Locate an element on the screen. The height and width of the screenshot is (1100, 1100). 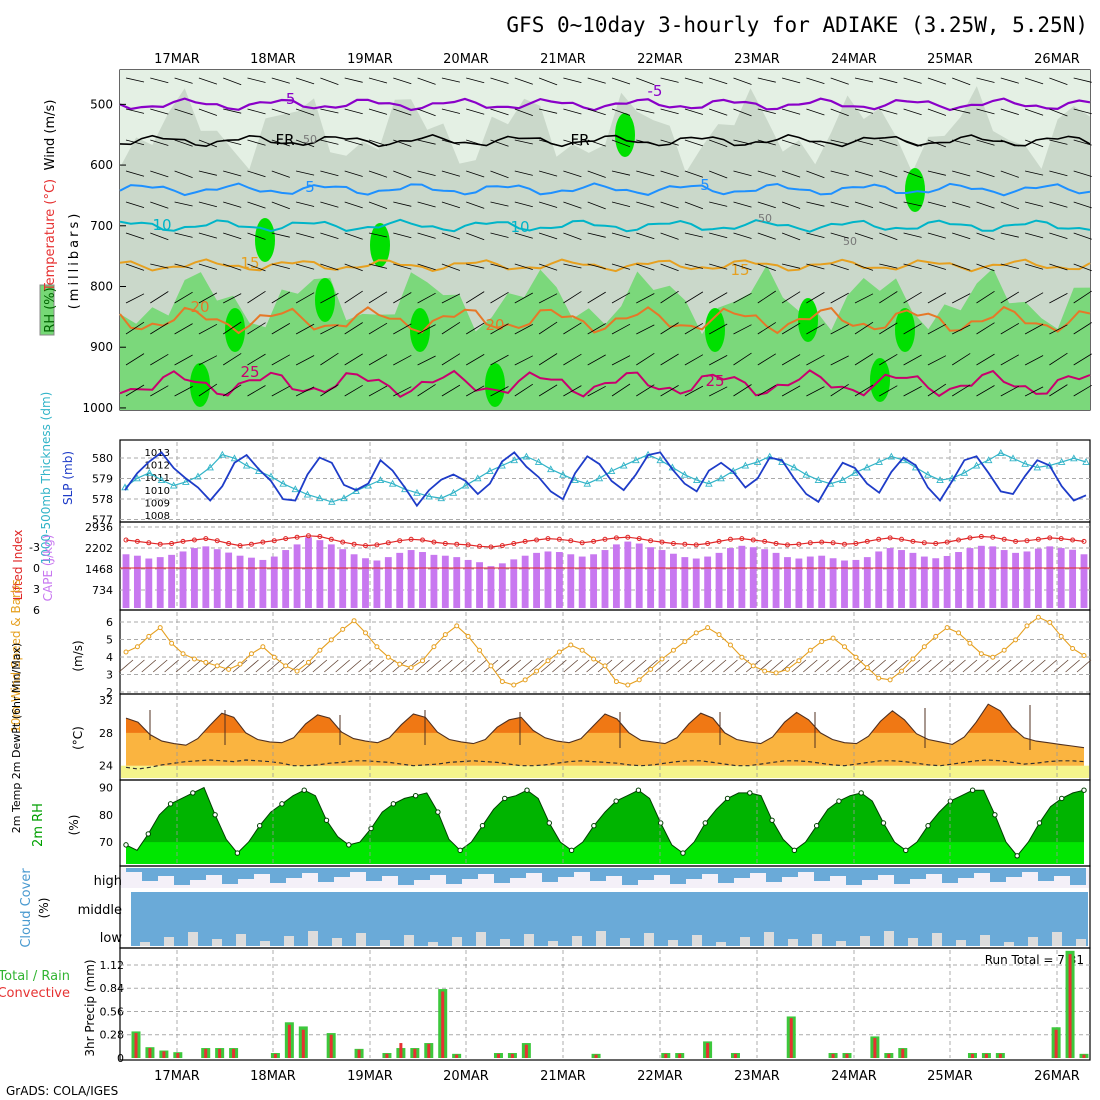
thickness-ylabel: 1000-500mb Thickness (dm) is located at coordinates (46, 478).